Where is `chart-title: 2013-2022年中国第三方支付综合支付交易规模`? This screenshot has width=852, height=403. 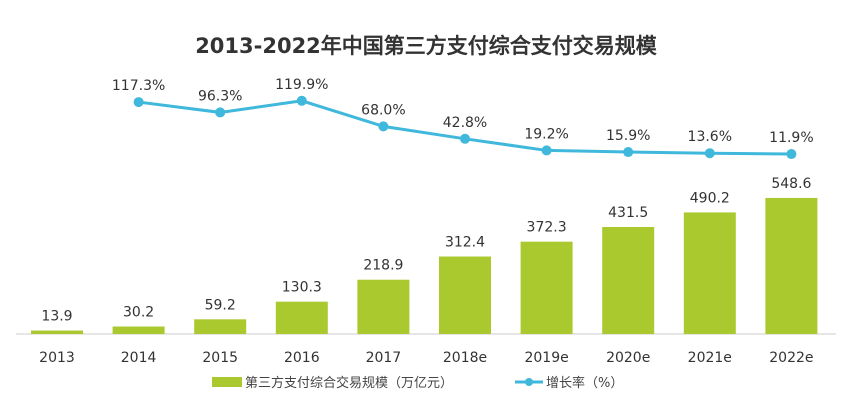 chart-title: 2013-2022年中国第三方支付综合支付交易规模 is located at coordinates (426, 46).